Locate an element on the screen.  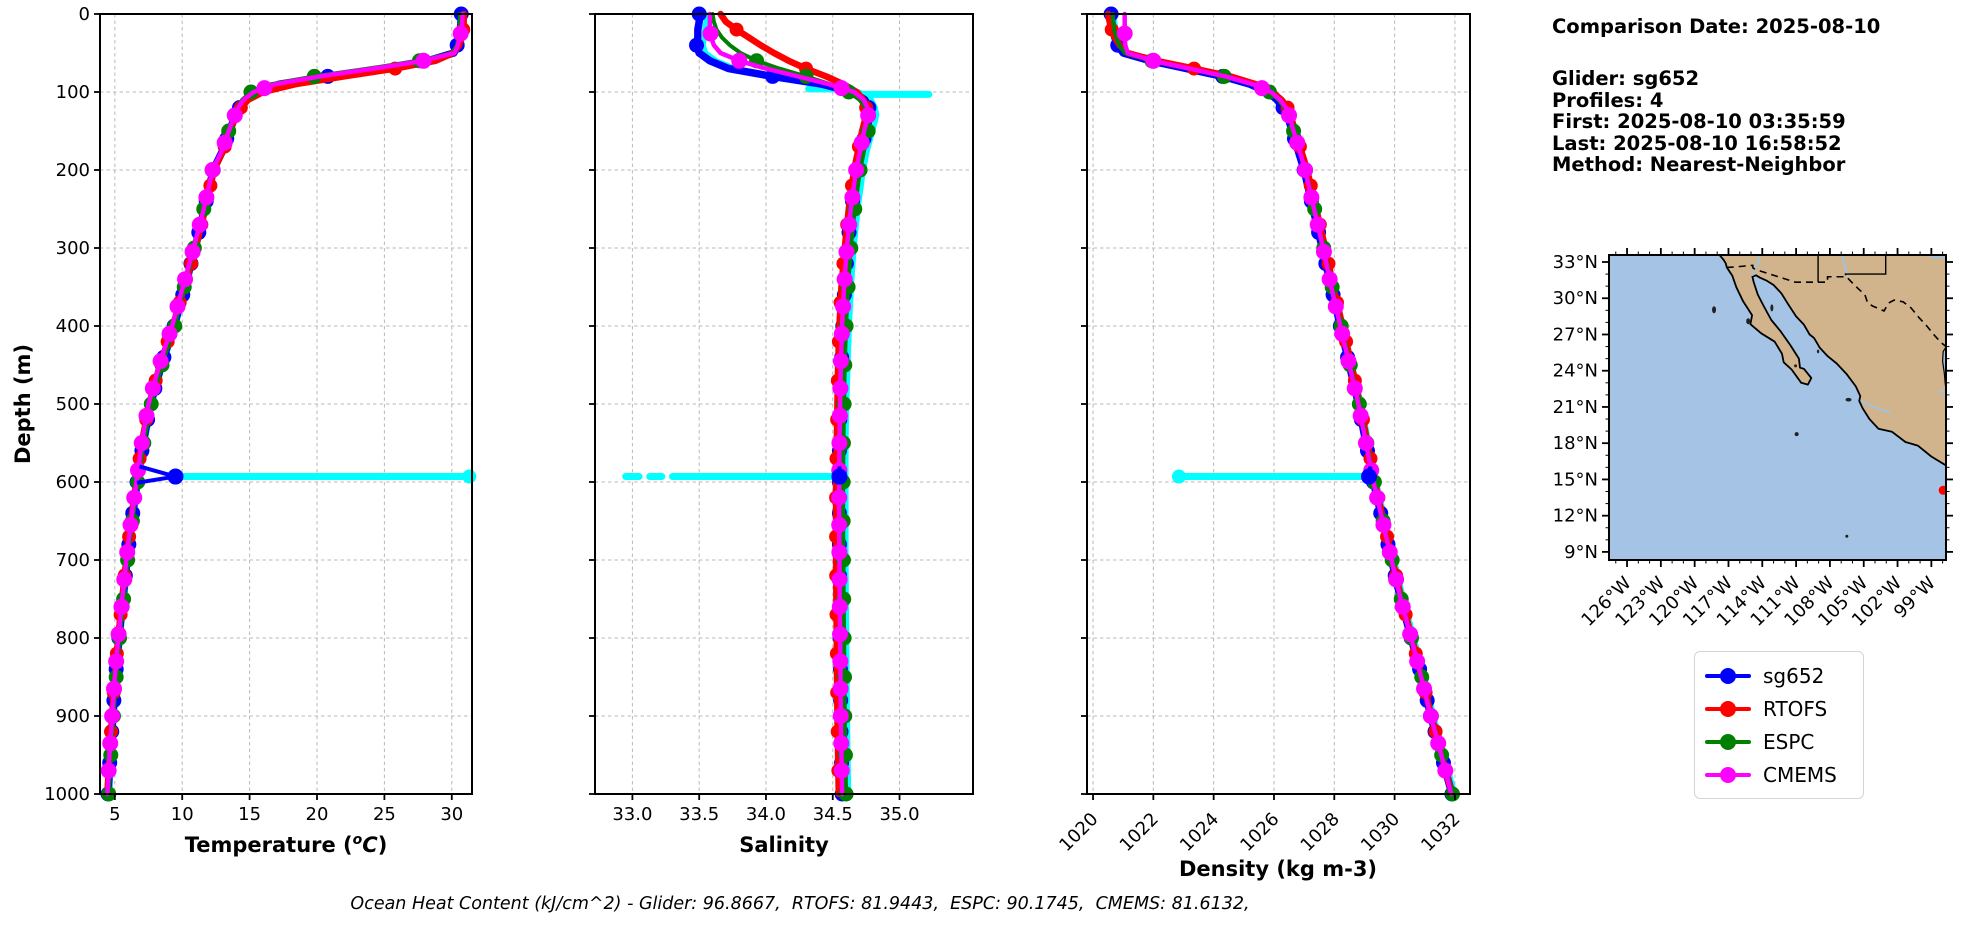
y-tick-label: 0 is located at coordinates (84, 14).